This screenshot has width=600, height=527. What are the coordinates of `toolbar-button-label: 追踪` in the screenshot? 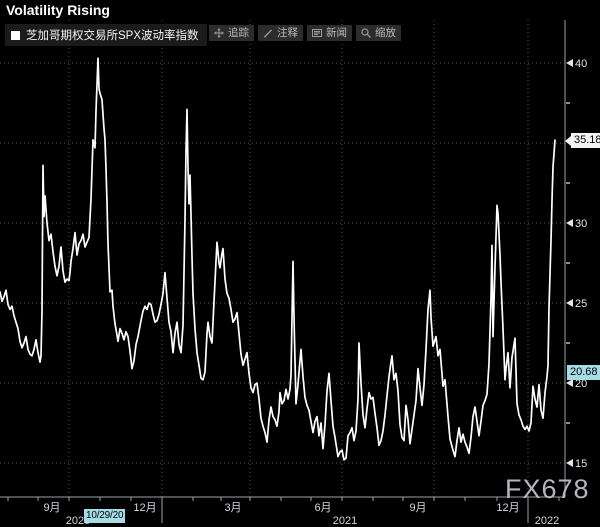 It's located at (238, 33).